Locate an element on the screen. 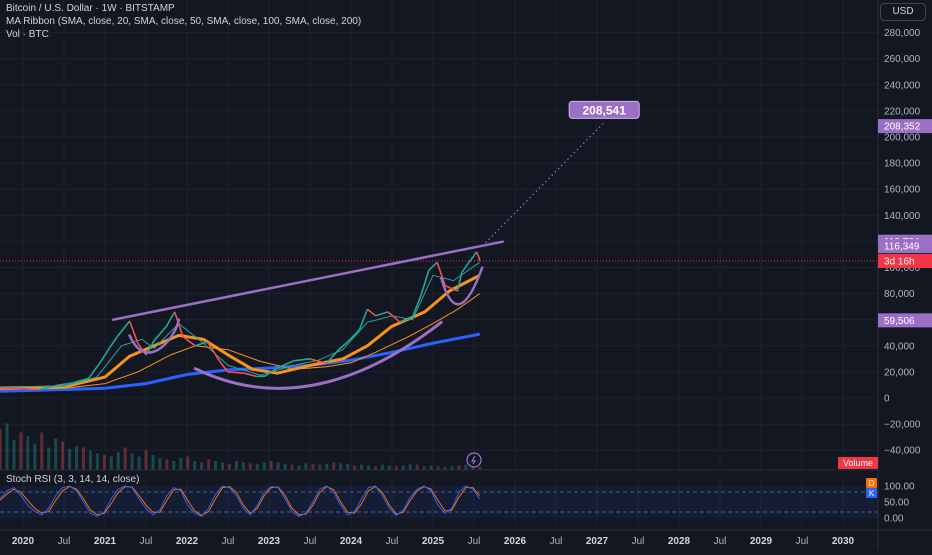 The width and height of the screenshot is (932, 555). sma50-line is located at coordinates (240, 331).